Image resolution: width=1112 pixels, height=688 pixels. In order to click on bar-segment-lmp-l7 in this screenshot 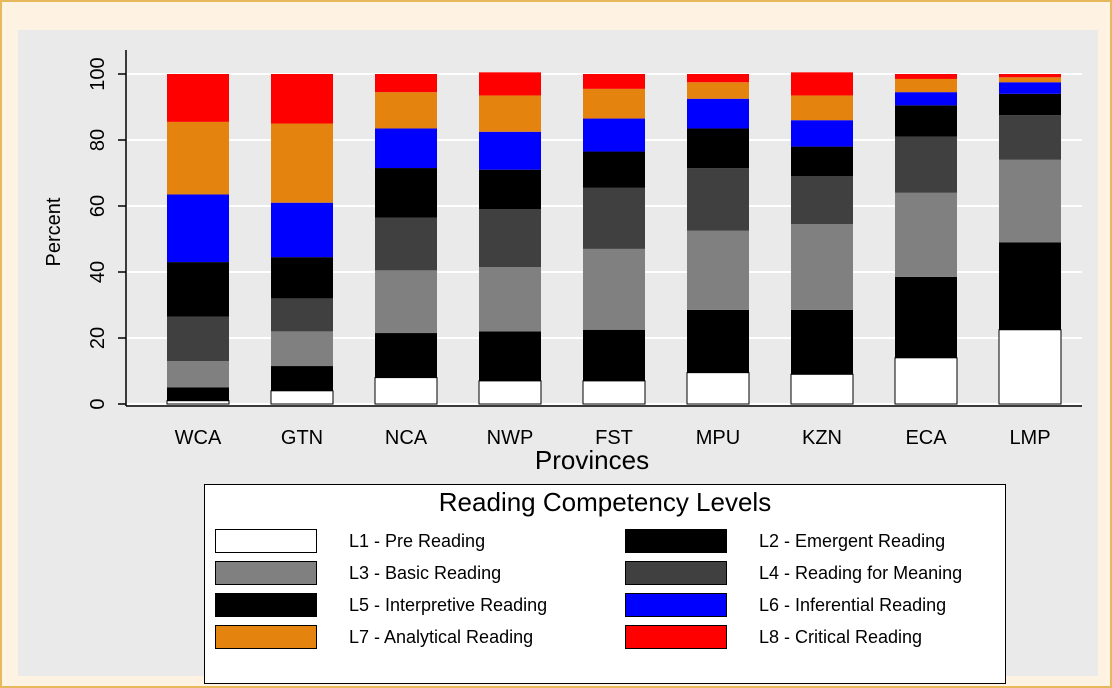, I will do `click(1030, 80)`.